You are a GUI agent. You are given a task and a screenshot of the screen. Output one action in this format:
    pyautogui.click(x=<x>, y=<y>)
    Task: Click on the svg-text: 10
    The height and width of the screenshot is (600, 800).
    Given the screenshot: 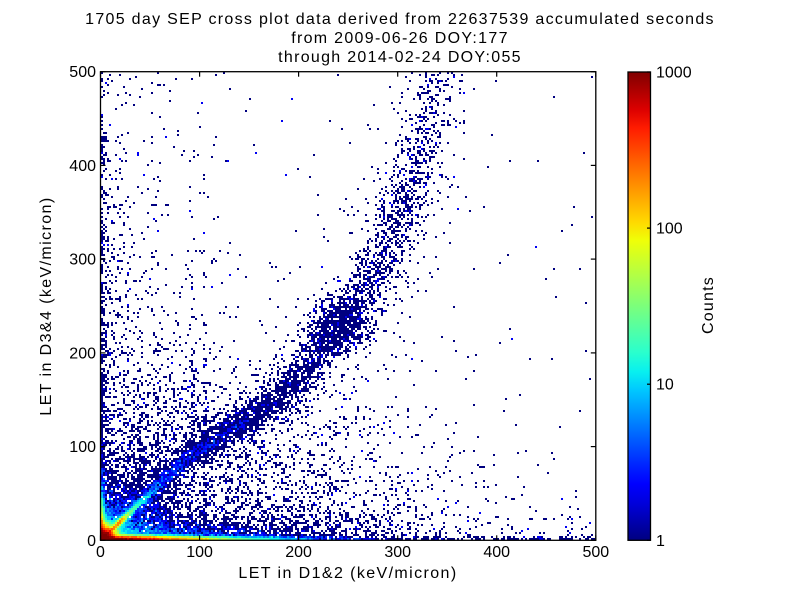 What is the action you would take?
    pyautogui.click(x=665, y=385)
    